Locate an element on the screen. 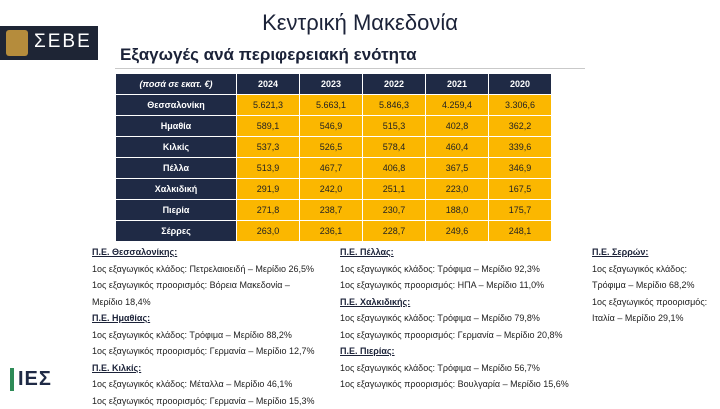 This screenshot has width=720, height=409. column-header: 2024 is located at coordinates (268, 84).